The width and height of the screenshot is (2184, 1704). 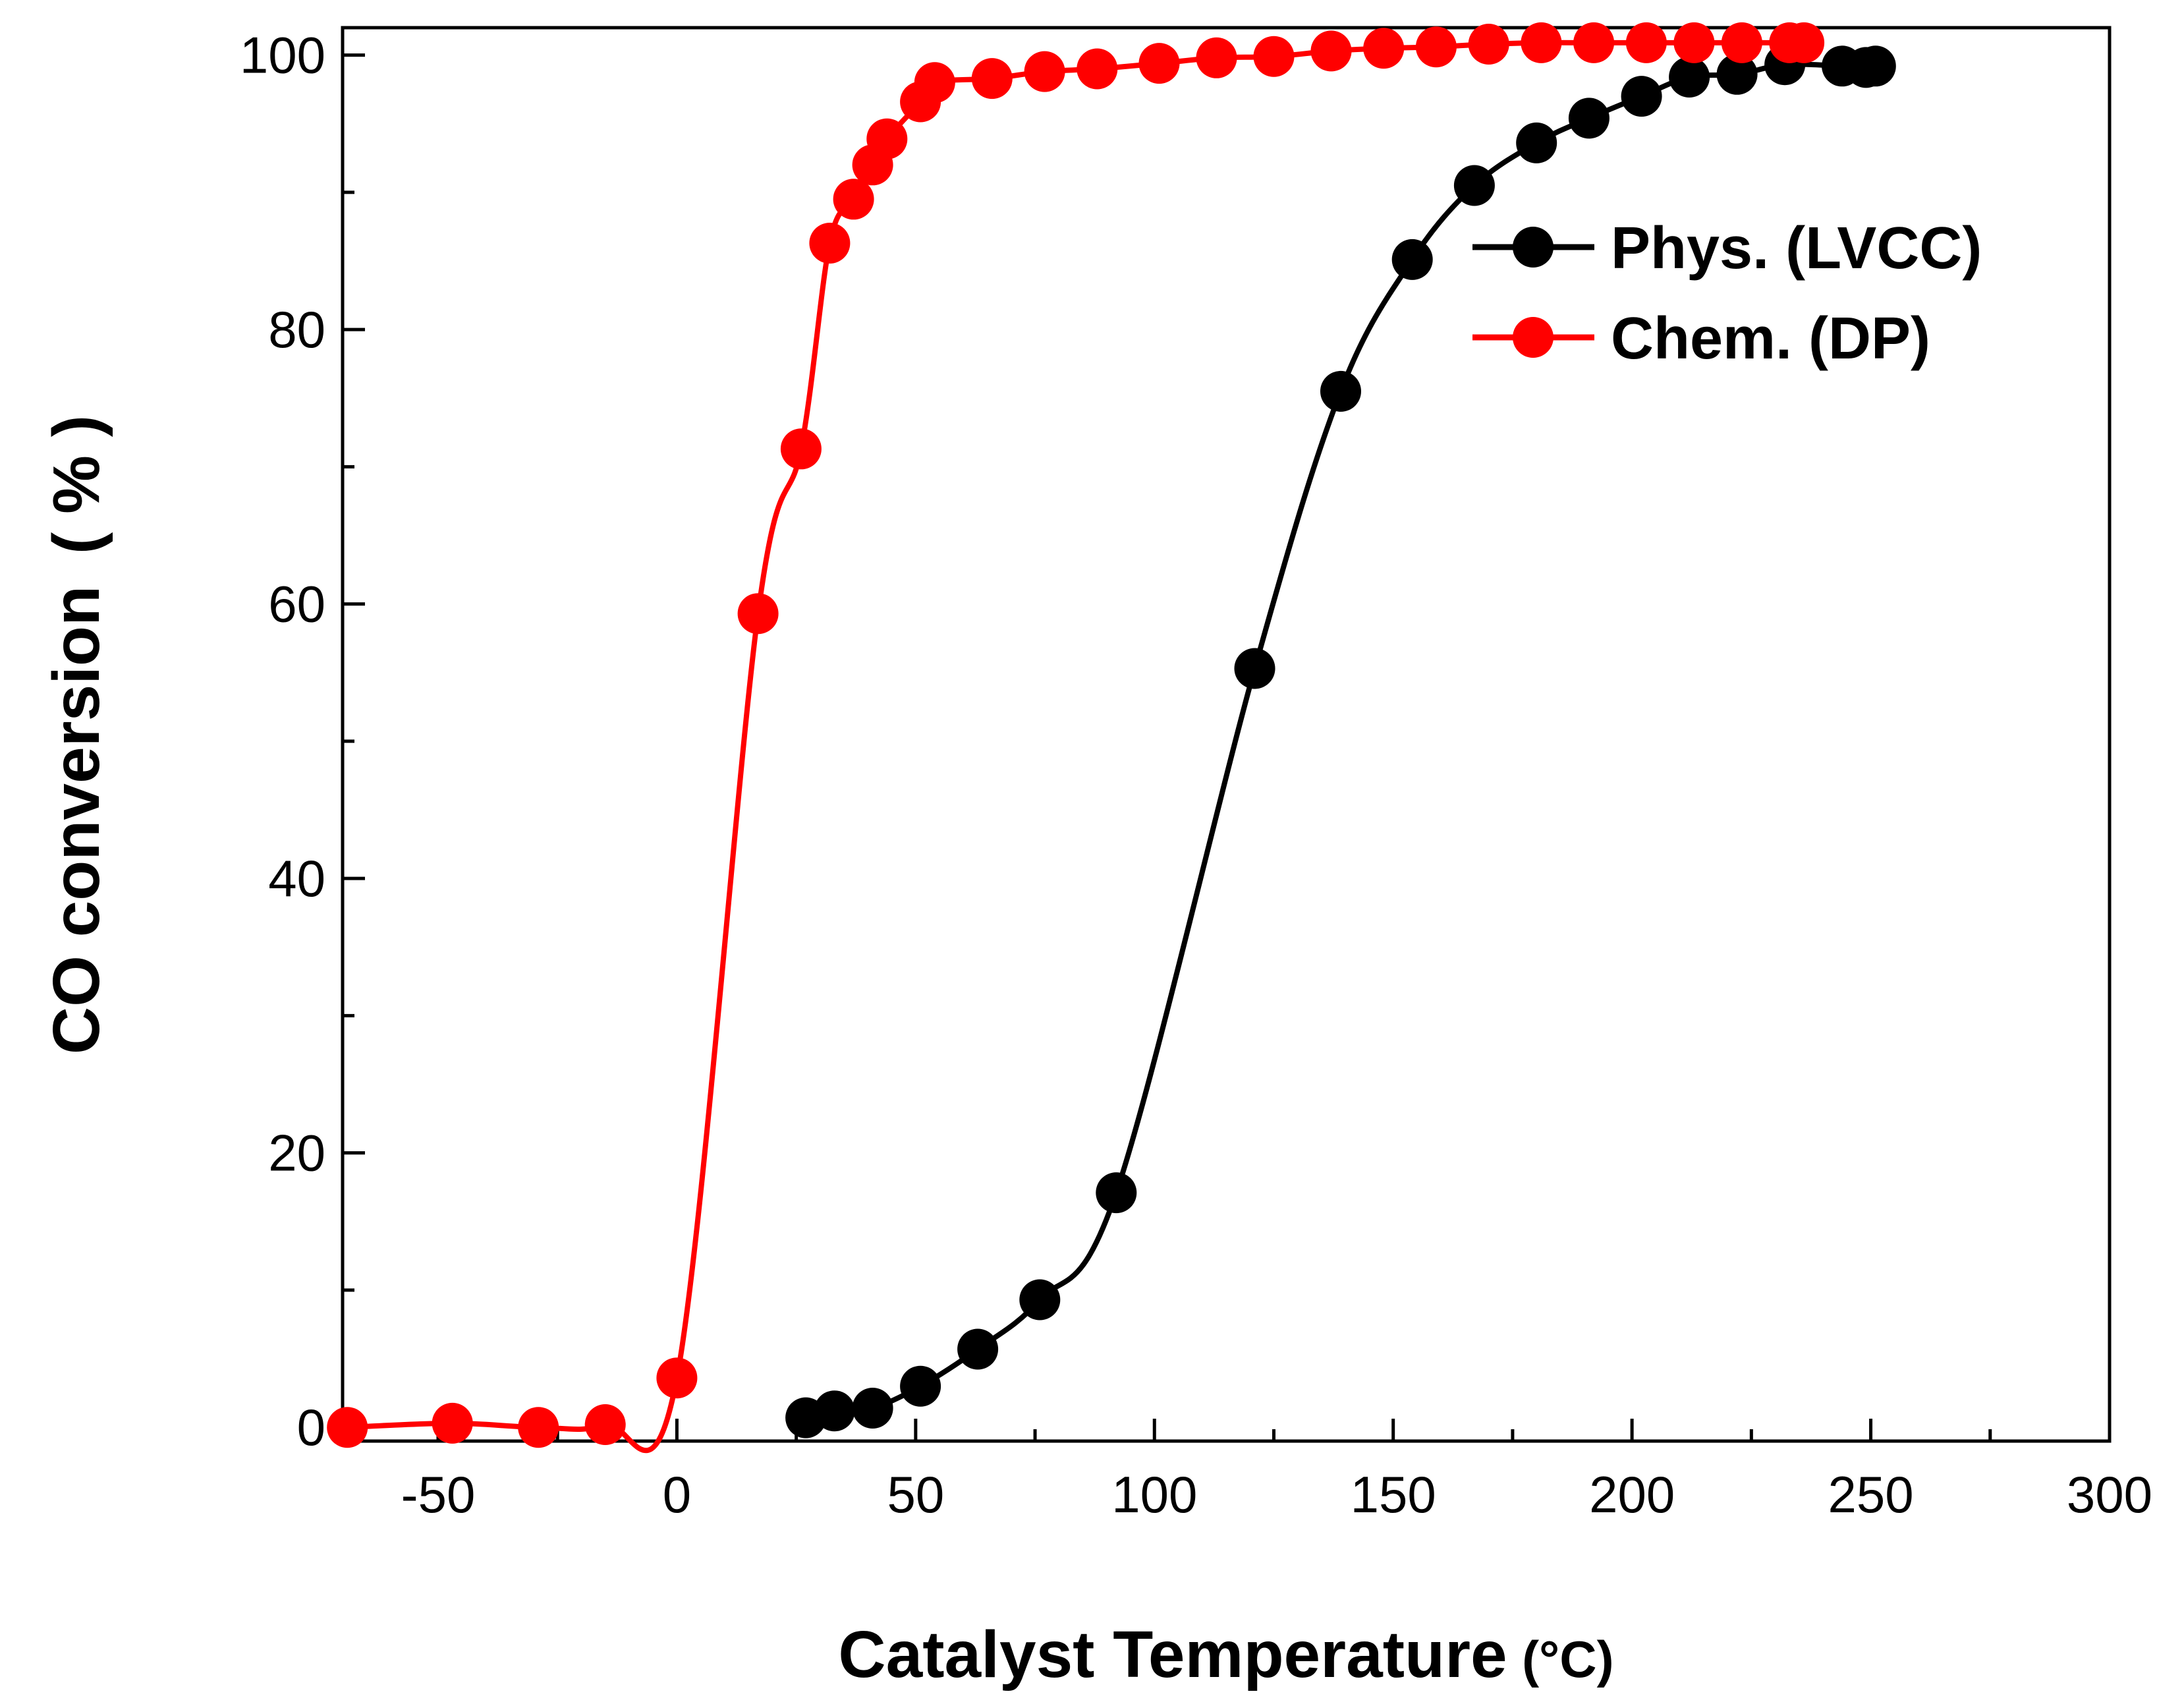 What do you see at coordinates (1533, 247) in the screenshot?
I see `legend-marker-phys` at bounding box center [1533, 247].